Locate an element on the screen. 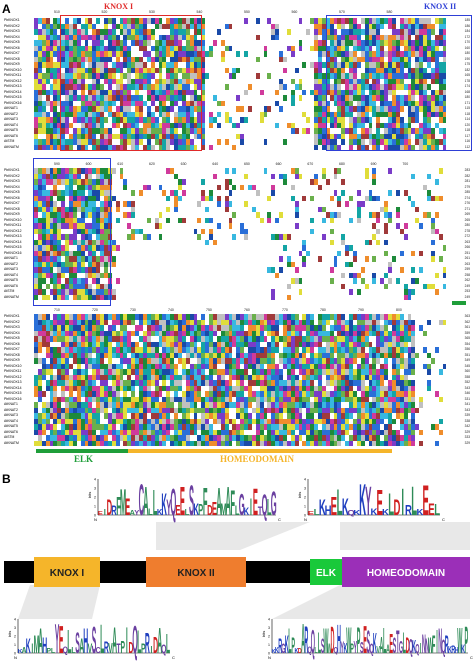  logo-residue: D is located at coordinates (109, 507).